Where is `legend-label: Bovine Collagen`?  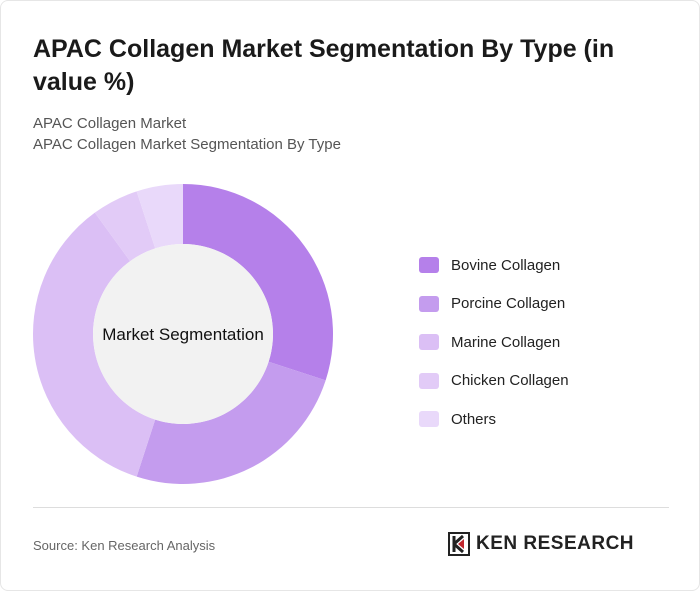 legend-label: Bovine Collagen is located at coordinates (506, 265).